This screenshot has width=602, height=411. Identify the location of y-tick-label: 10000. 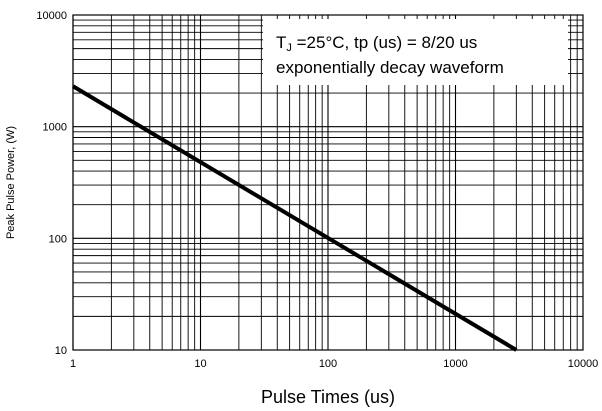
(51, 16).